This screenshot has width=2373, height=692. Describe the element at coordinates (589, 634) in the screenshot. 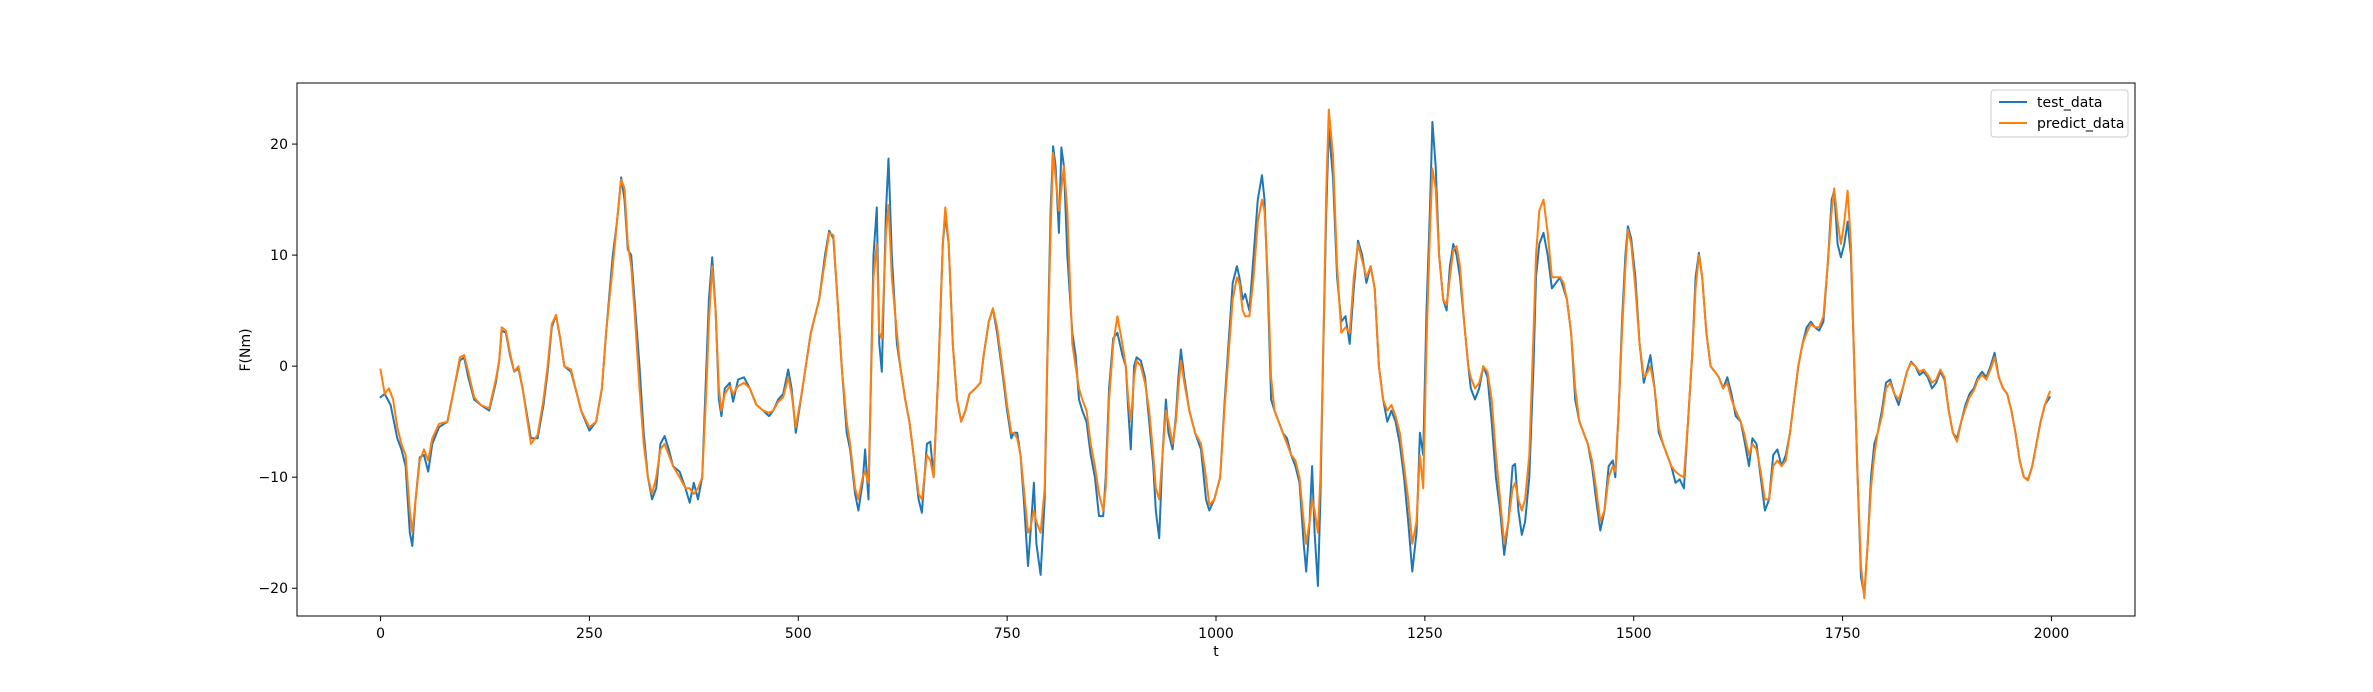

I see `x-tick-label: 250` at that location.